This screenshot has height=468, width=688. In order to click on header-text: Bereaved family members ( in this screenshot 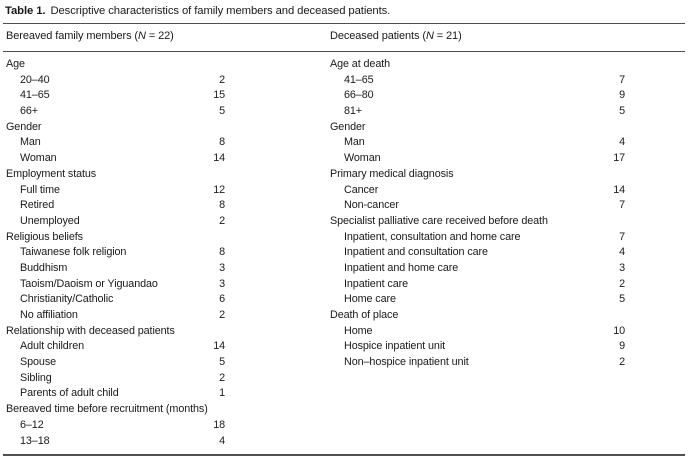, I will do `click(72, 36)`.